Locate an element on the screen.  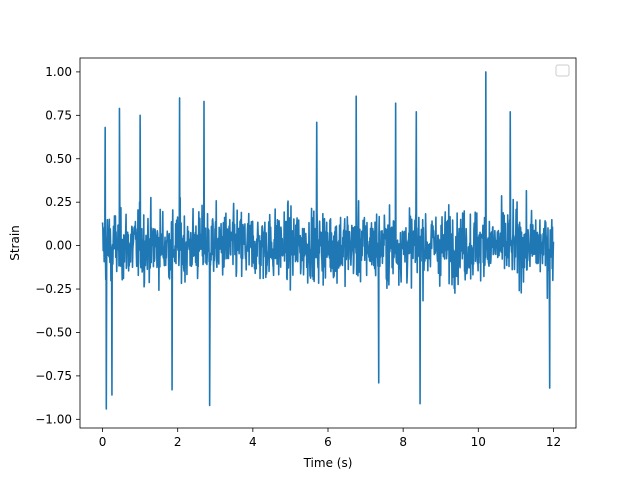
x-tick-label: 4 is located at coordinates (253, 442).